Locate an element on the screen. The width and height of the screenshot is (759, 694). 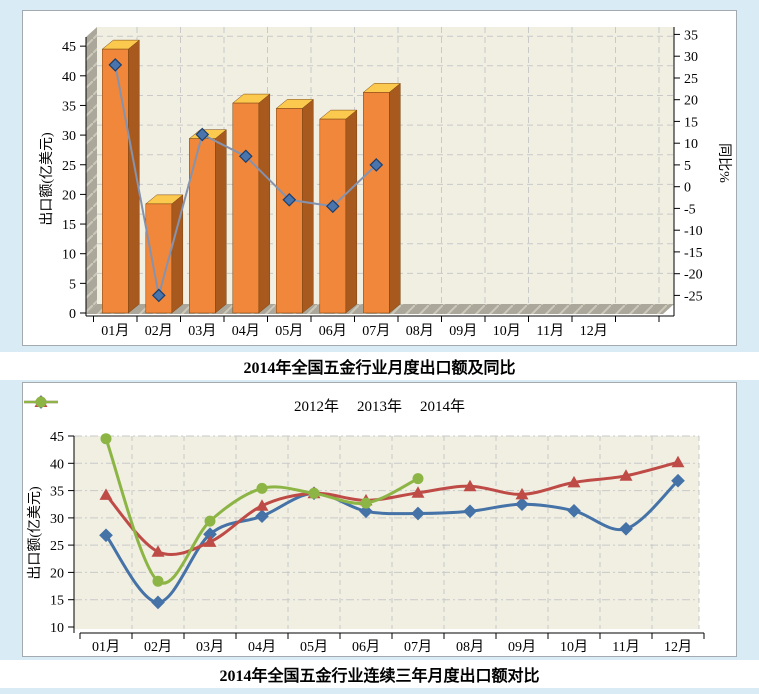
svg-text: -25 is located at coordinates (693, 296).